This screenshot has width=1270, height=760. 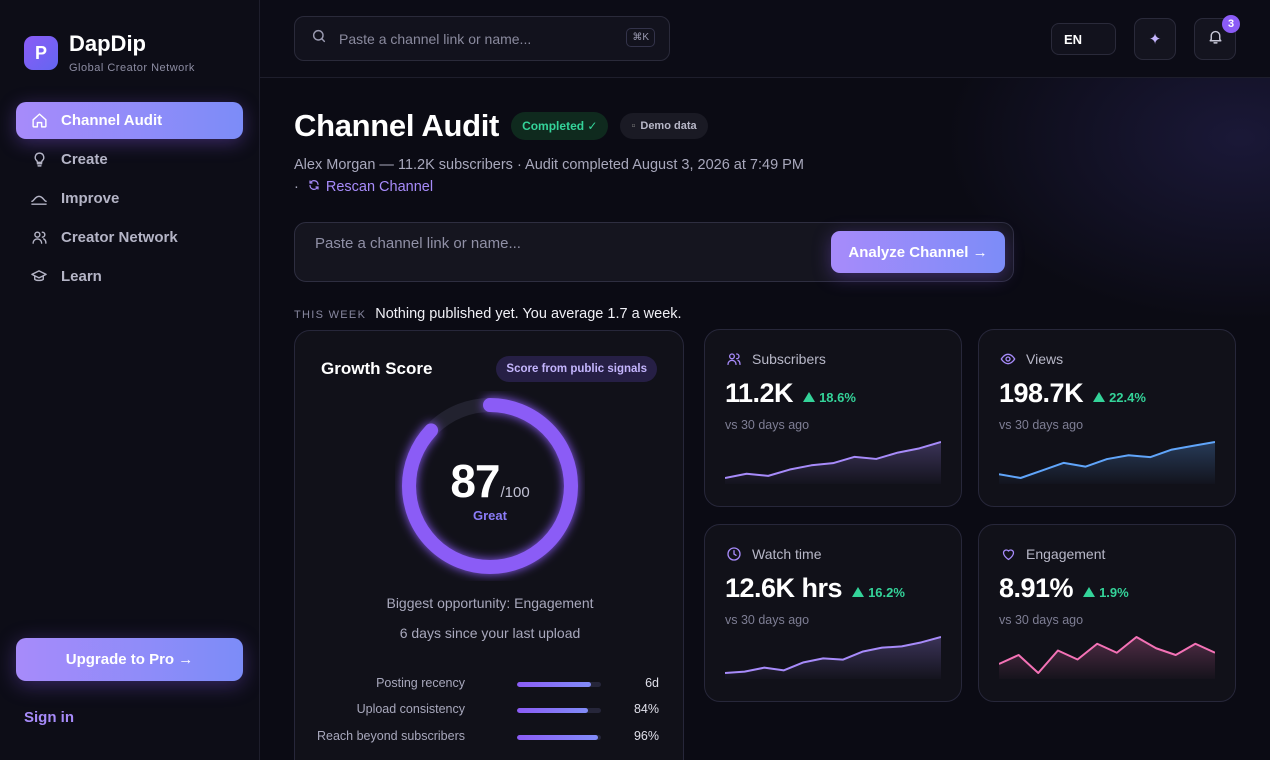 I want to click on clock-icon, so click(x=734, y=554).